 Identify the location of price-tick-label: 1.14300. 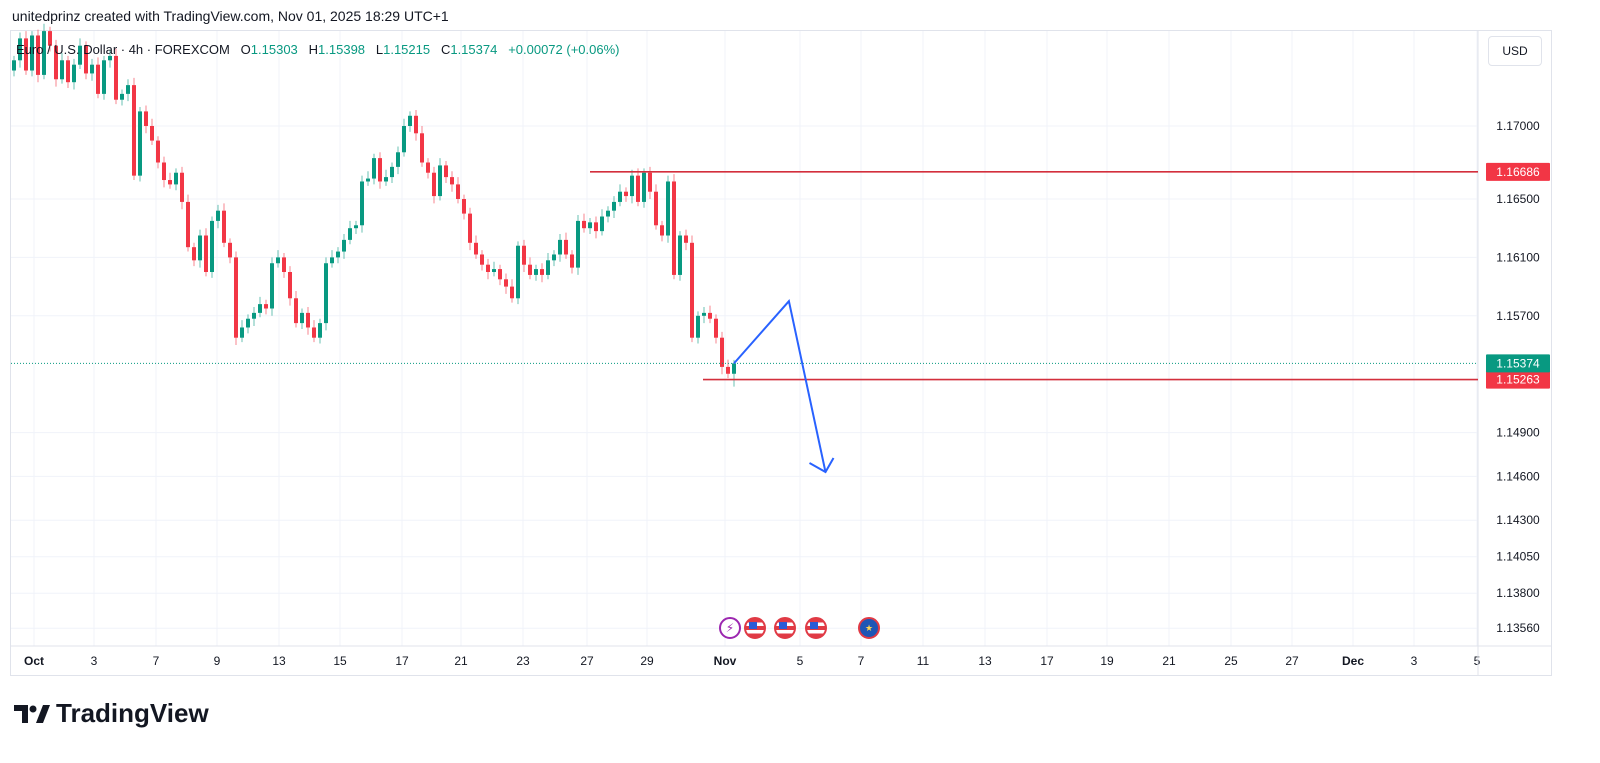
(1518, 520).